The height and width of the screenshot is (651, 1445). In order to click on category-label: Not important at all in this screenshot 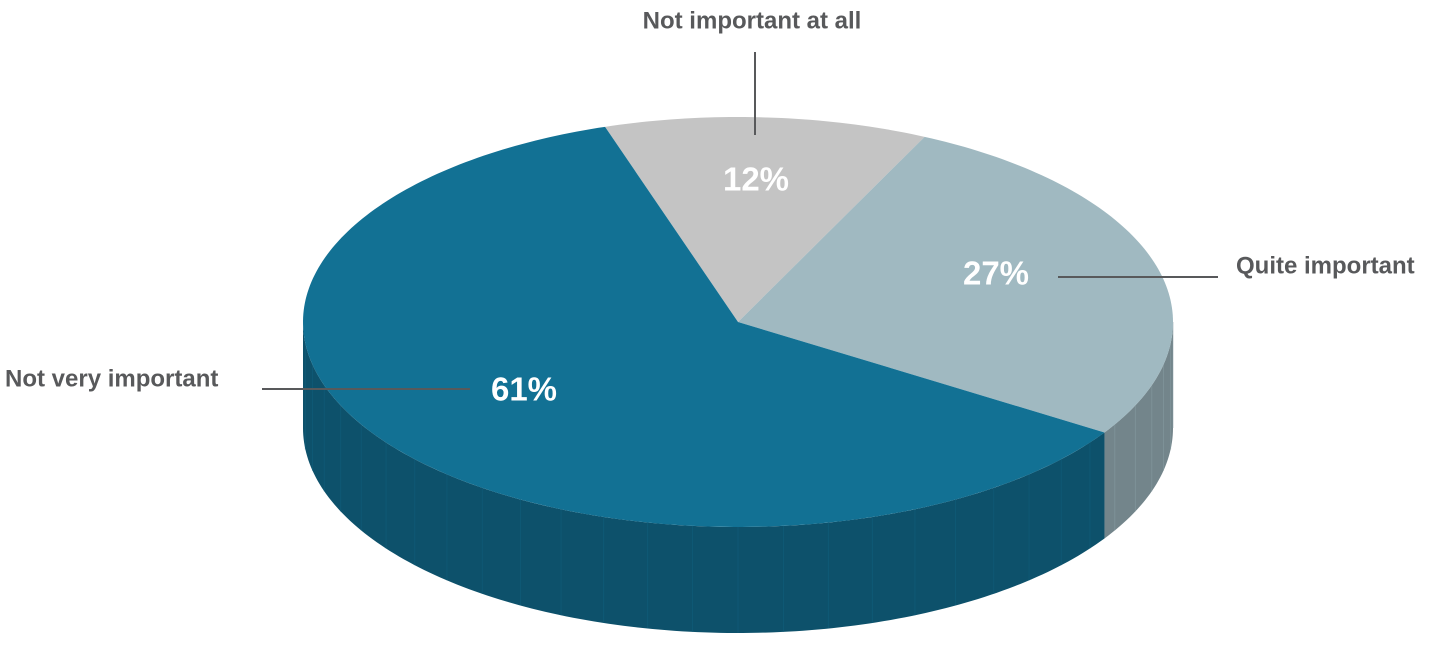, I will do `click(752, 20)`.